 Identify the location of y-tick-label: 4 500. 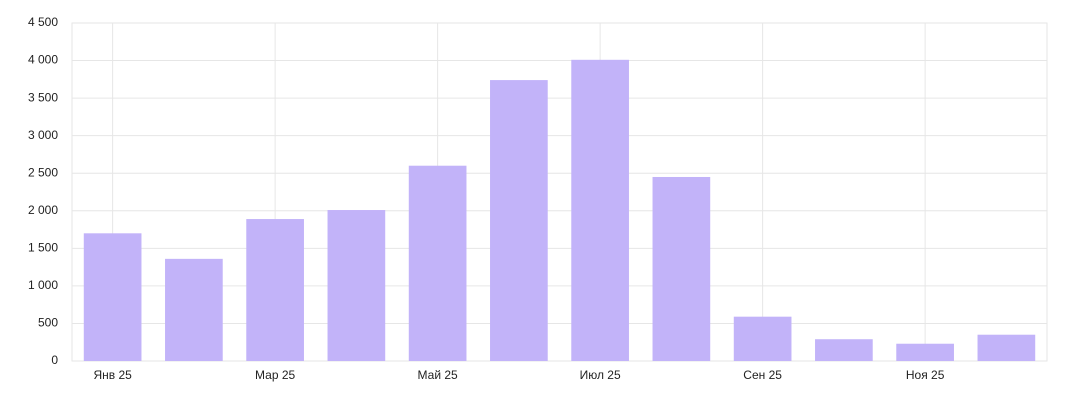
(43, 22).